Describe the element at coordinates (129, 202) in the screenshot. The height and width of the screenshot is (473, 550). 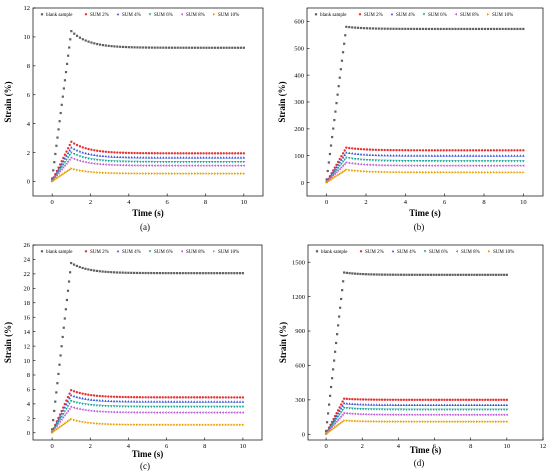
I see `x-tick-label: 4` at that location.